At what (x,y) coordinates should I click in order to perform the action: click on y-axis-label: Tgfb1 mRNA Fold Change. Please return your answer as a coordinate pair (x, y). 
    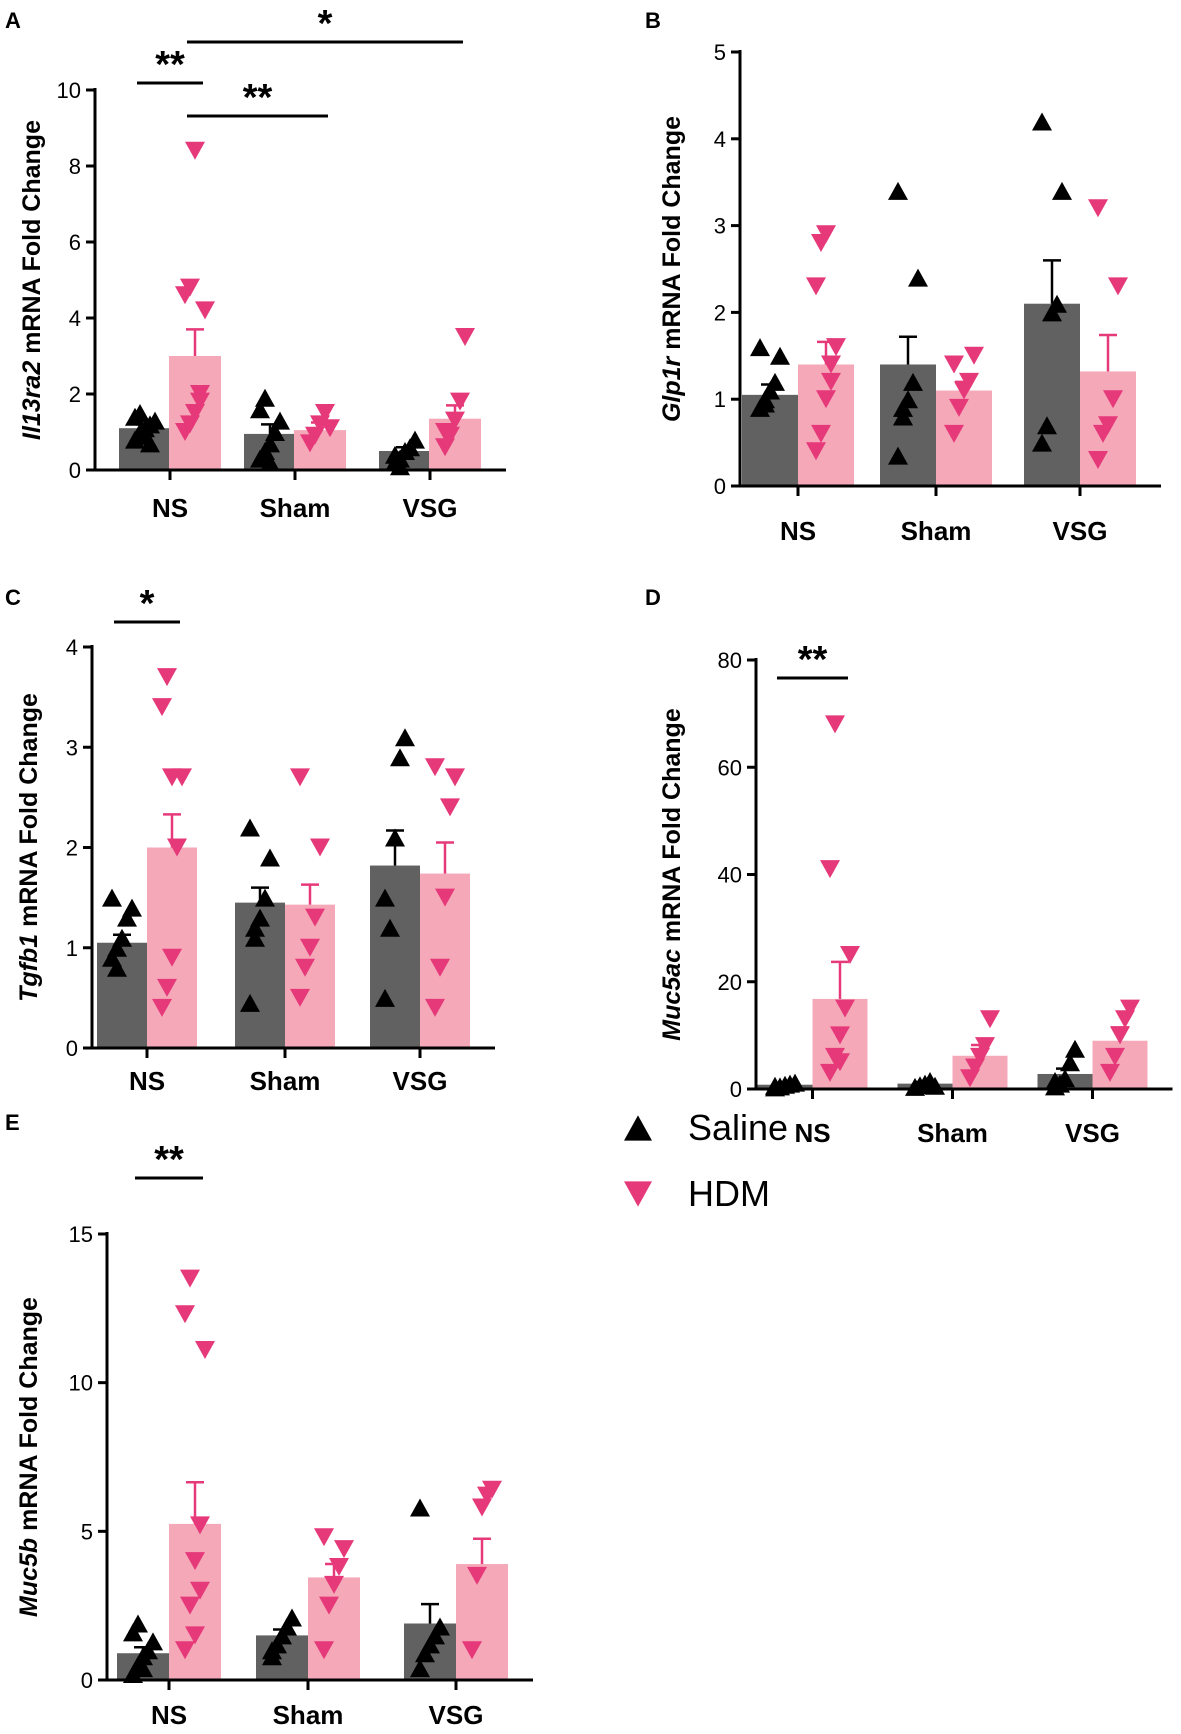
    Looking at the image, I should click on (29, 847).